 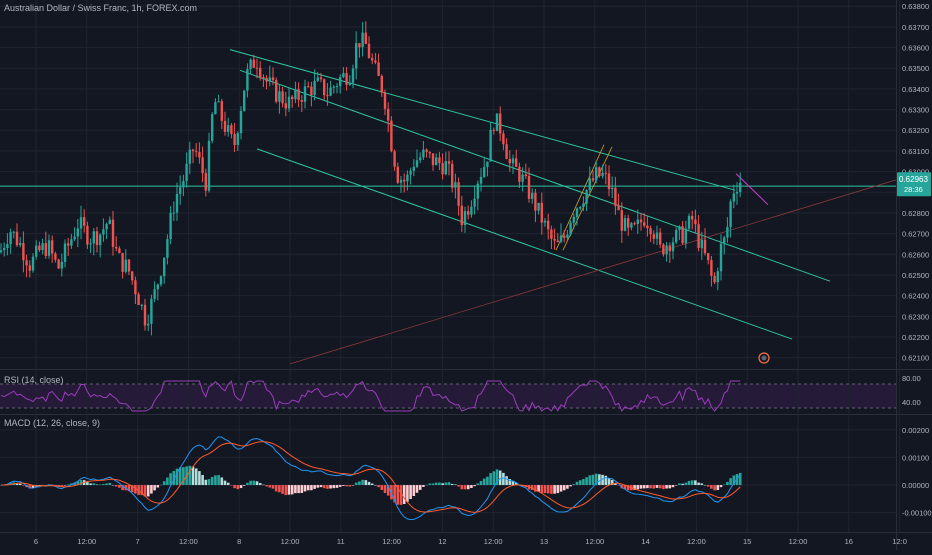 What do you see at coordinates (915, 27) in the screenshot?
I see `y-tick-label: 0.63700` at bounding box center [915, 27].